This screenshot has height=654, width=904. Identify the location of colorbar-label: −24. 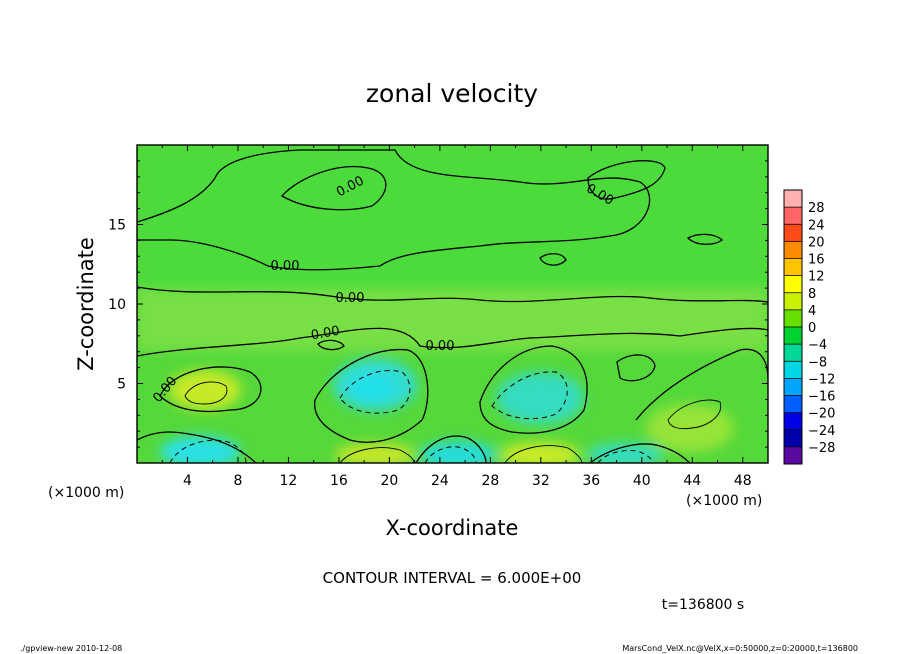
(821, 431).